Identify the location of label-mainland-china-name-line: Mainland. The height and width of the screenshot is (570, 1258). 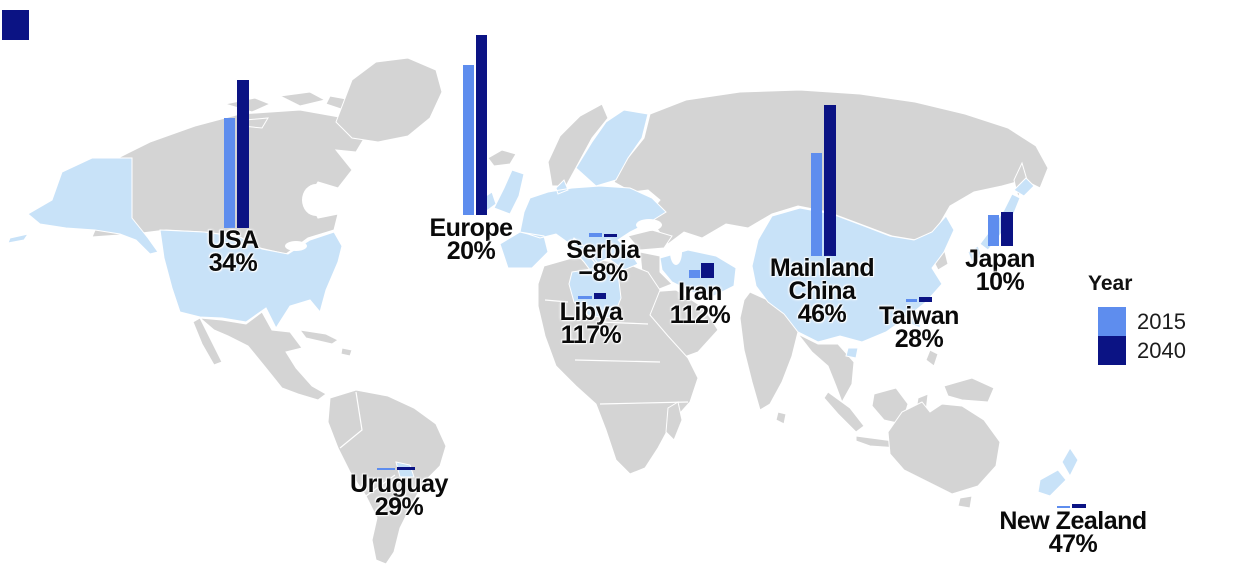
(822, 268).